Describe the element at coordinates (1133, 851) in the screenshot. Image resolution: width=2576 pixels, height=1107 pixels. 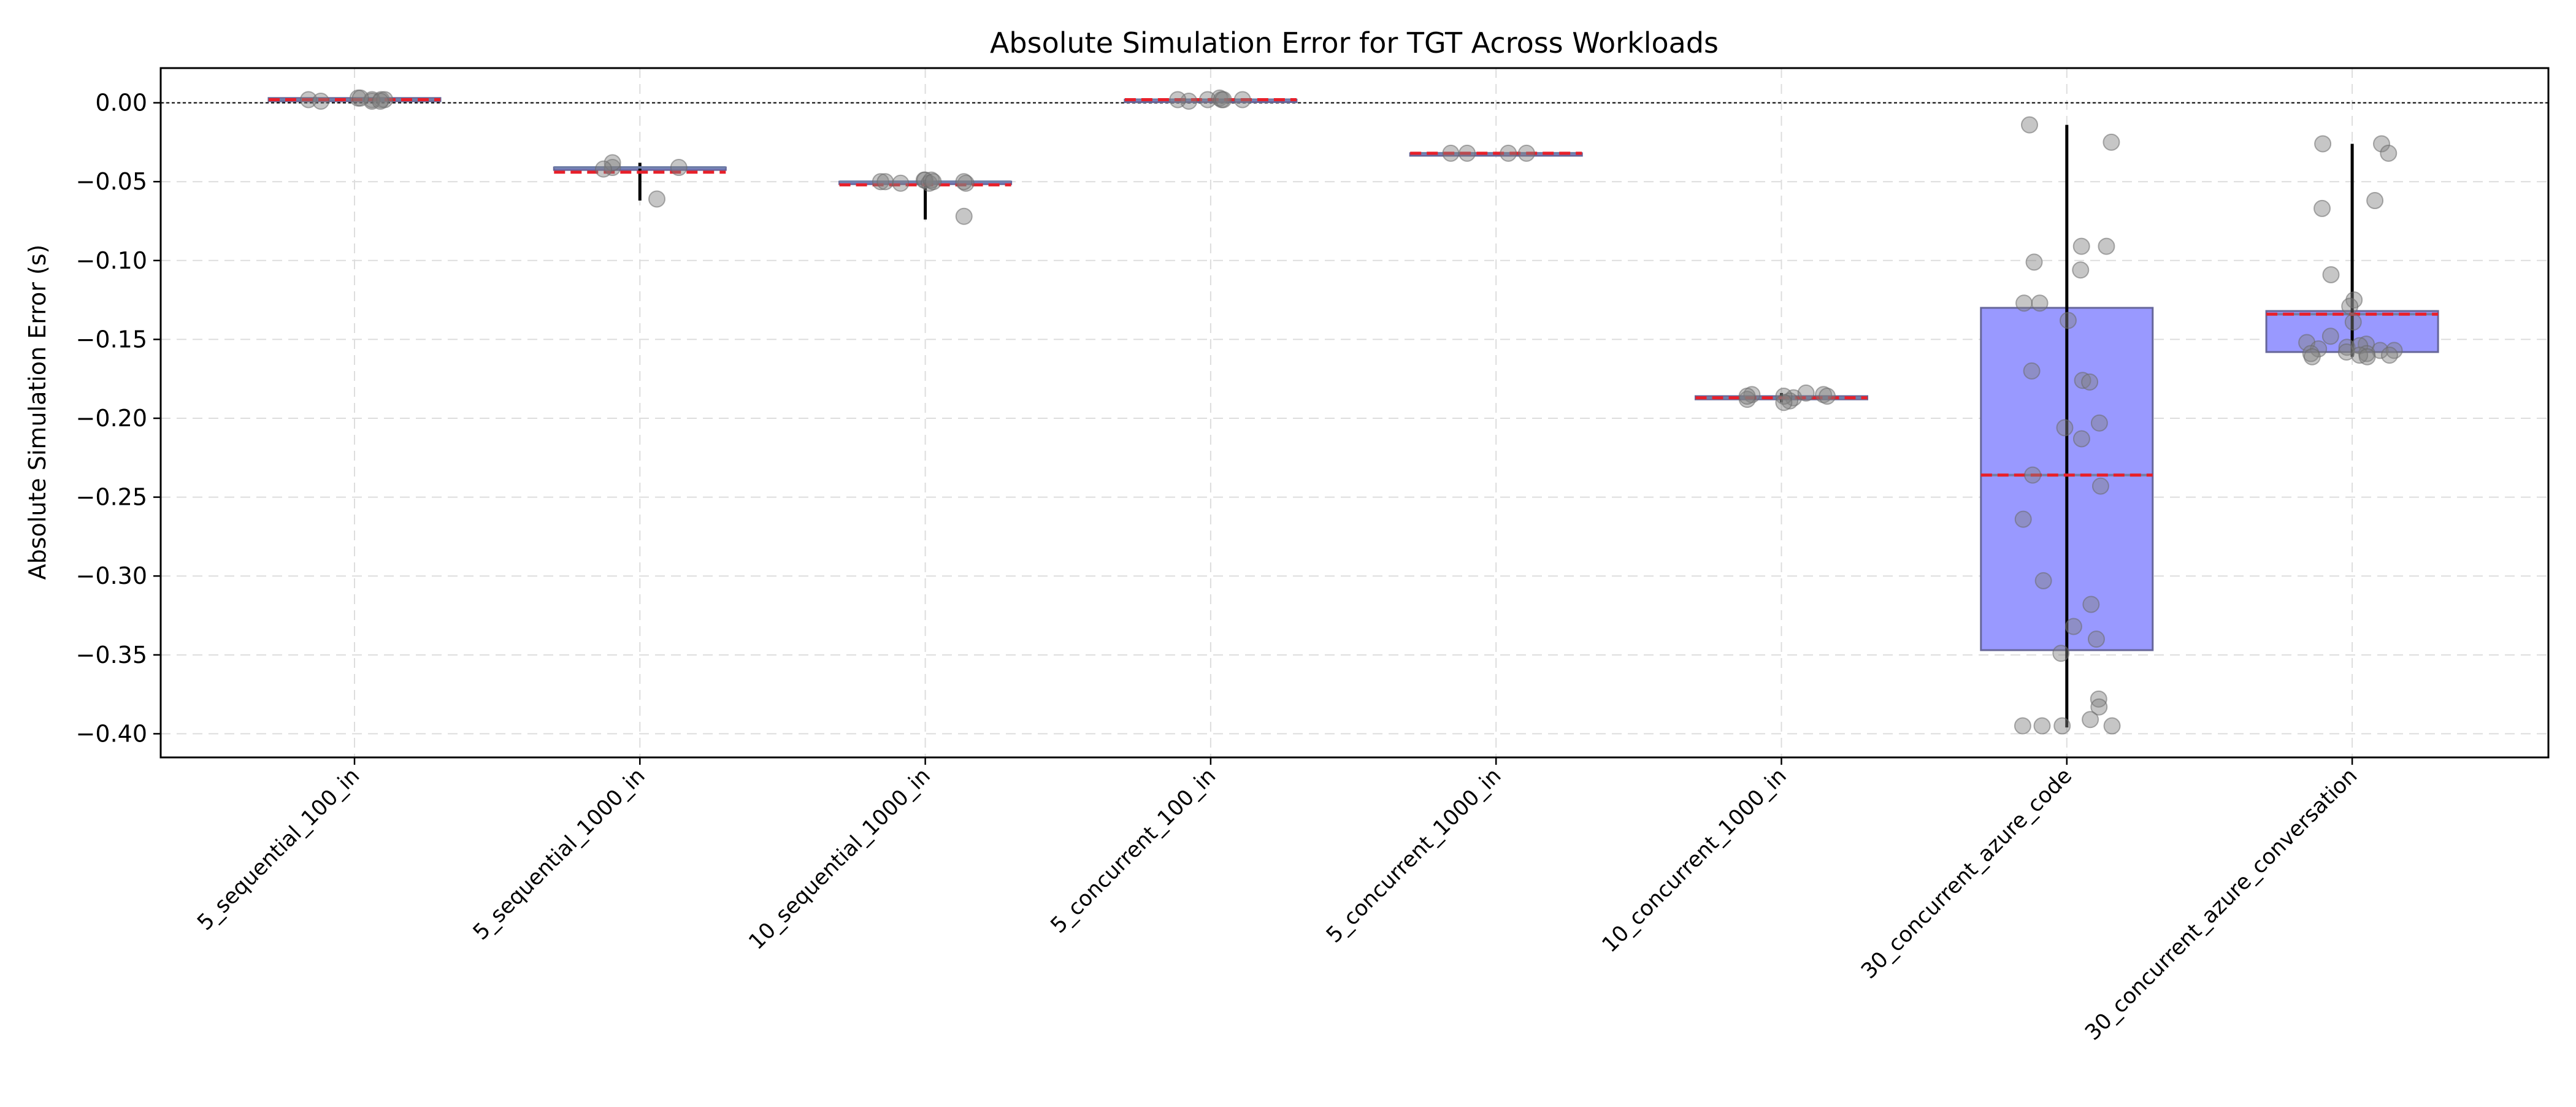
I see `x-tick-label: 5_concurrent_100_in` at that location.